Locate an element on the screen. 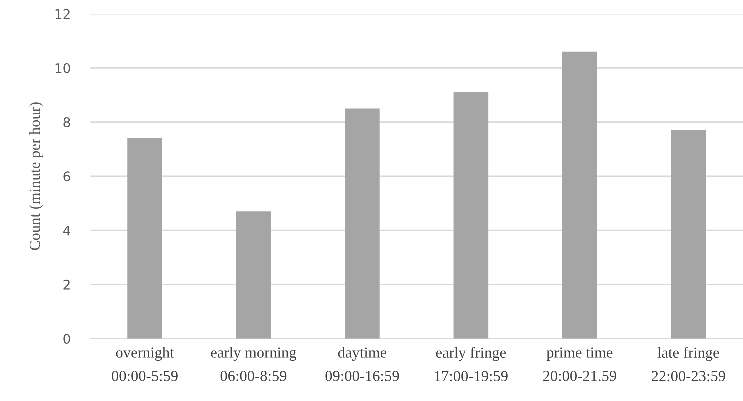 This screenshot has width=743, height=401. x-tick-label: late fringe 22:00-23:59 is located at coordinates (689, 364).